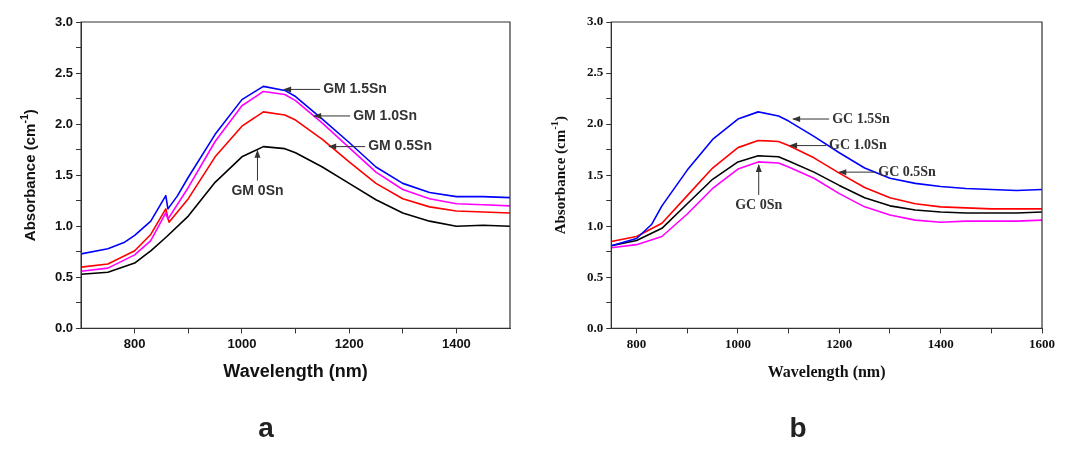  What do you see at coordinates (257, 189) in the screenshot?
I see `annotation: GM 0Sn` at bounding box center [257, 189].